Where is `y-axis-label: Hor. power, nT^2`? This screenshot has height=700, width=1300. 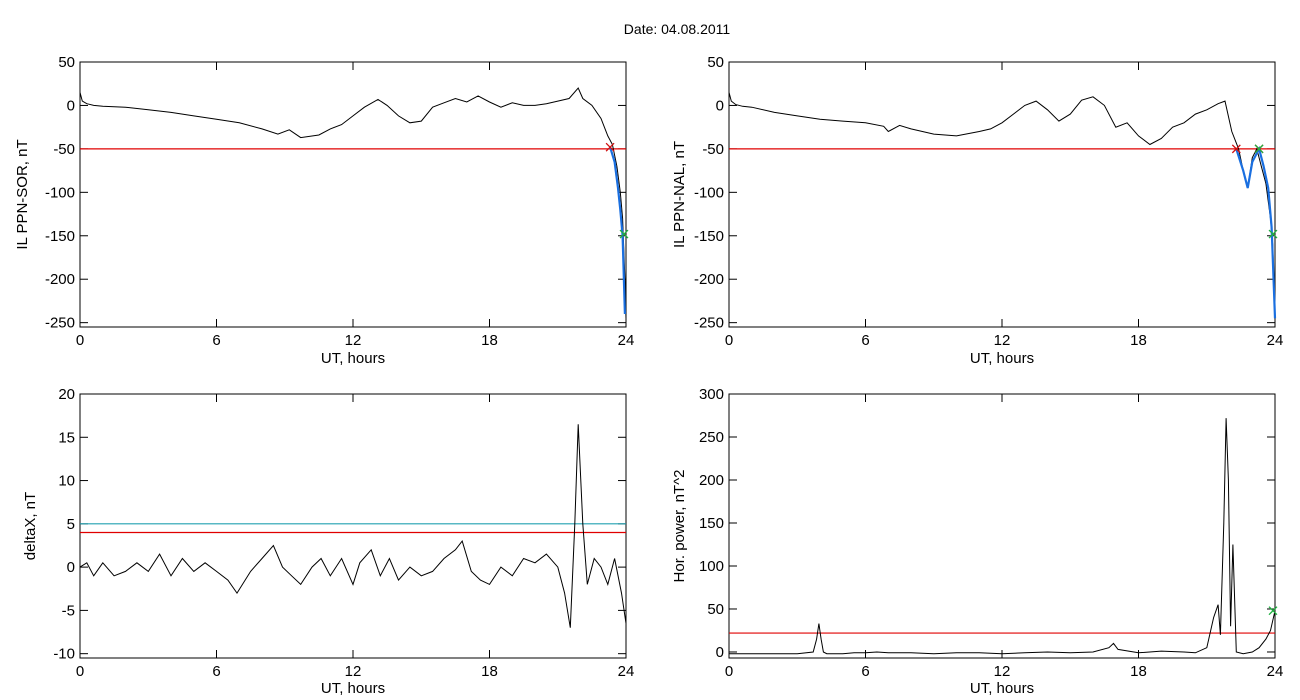 y-axis-label: Hor. power, nT^2 is located at coordinates (679, 526).